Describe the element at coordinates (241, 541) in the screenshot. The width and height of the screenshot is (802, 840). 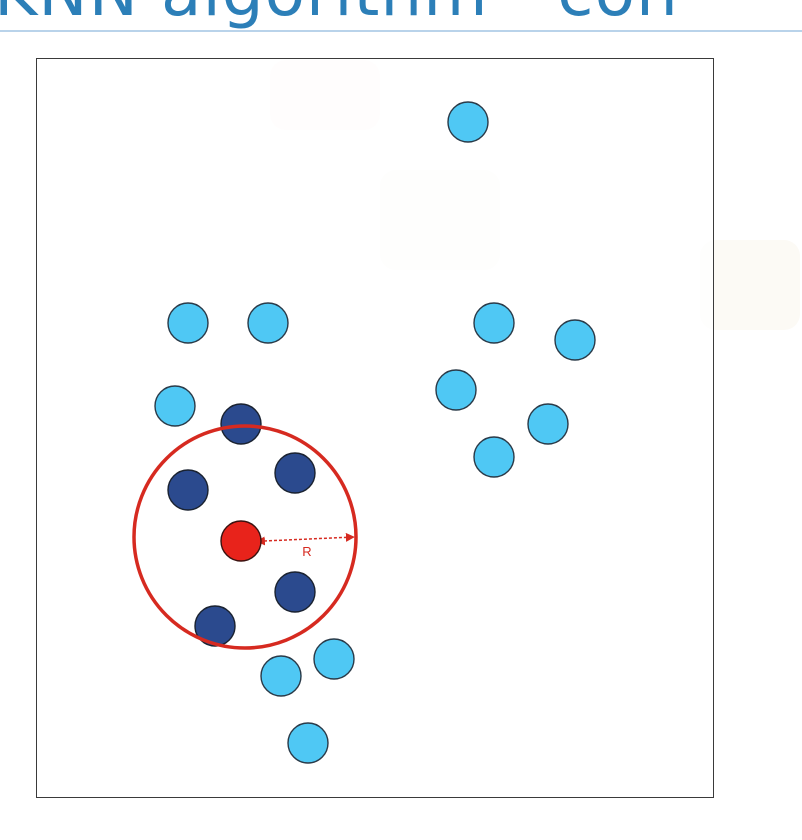
I see `query-point` at that location.